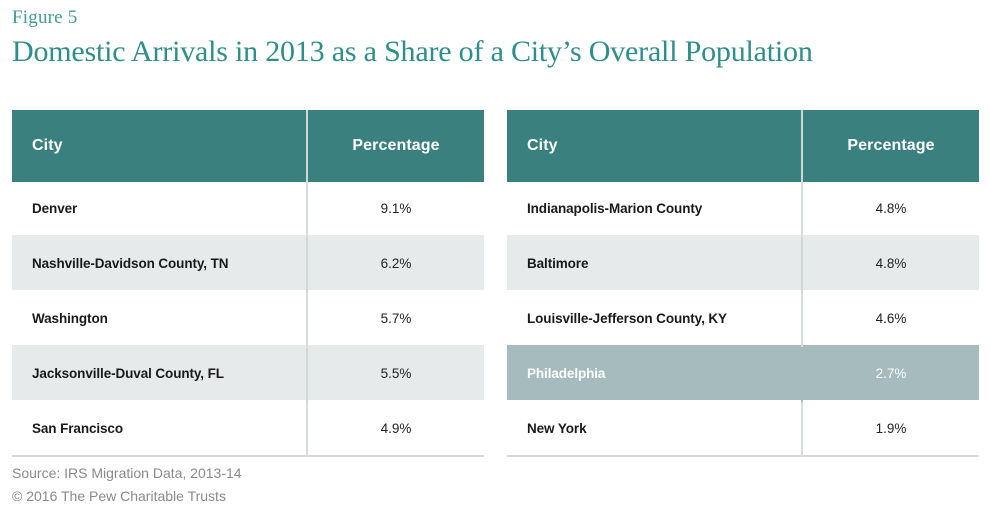 This screenshot has height=523, width=990. I want to click on cell-city: Jacksonville-Duval County, FL, so click(159, 373).